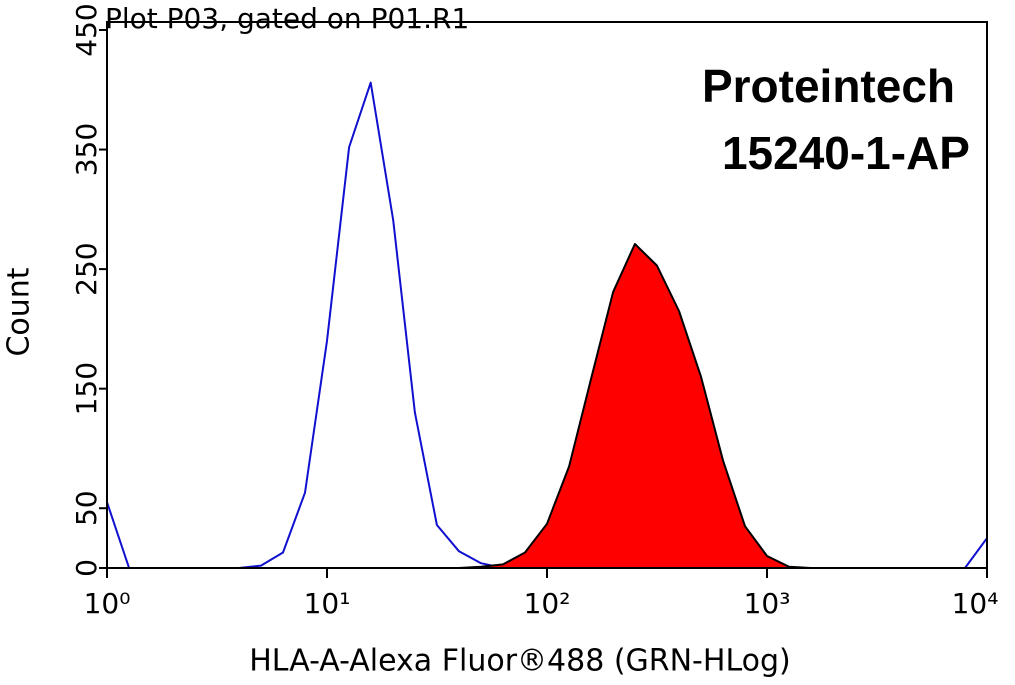 The image size is (1015, 685). Describe the element at coordinates (86, 268) in the screenshot. I see `y-tick-label: 250` at that location.